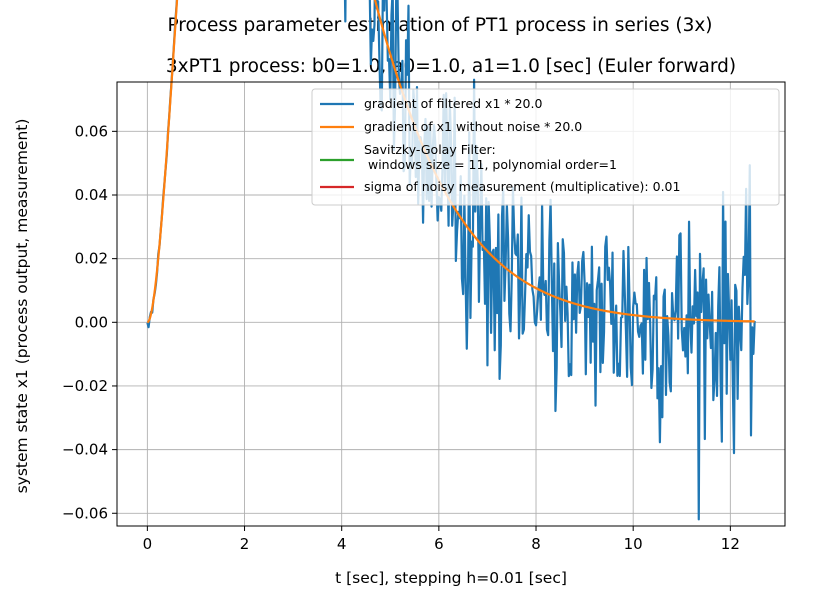 This screenshot has width=835, height=601. I want to click on legend-label: gradient of x1 without noise * 20.0, so click(473, 126).